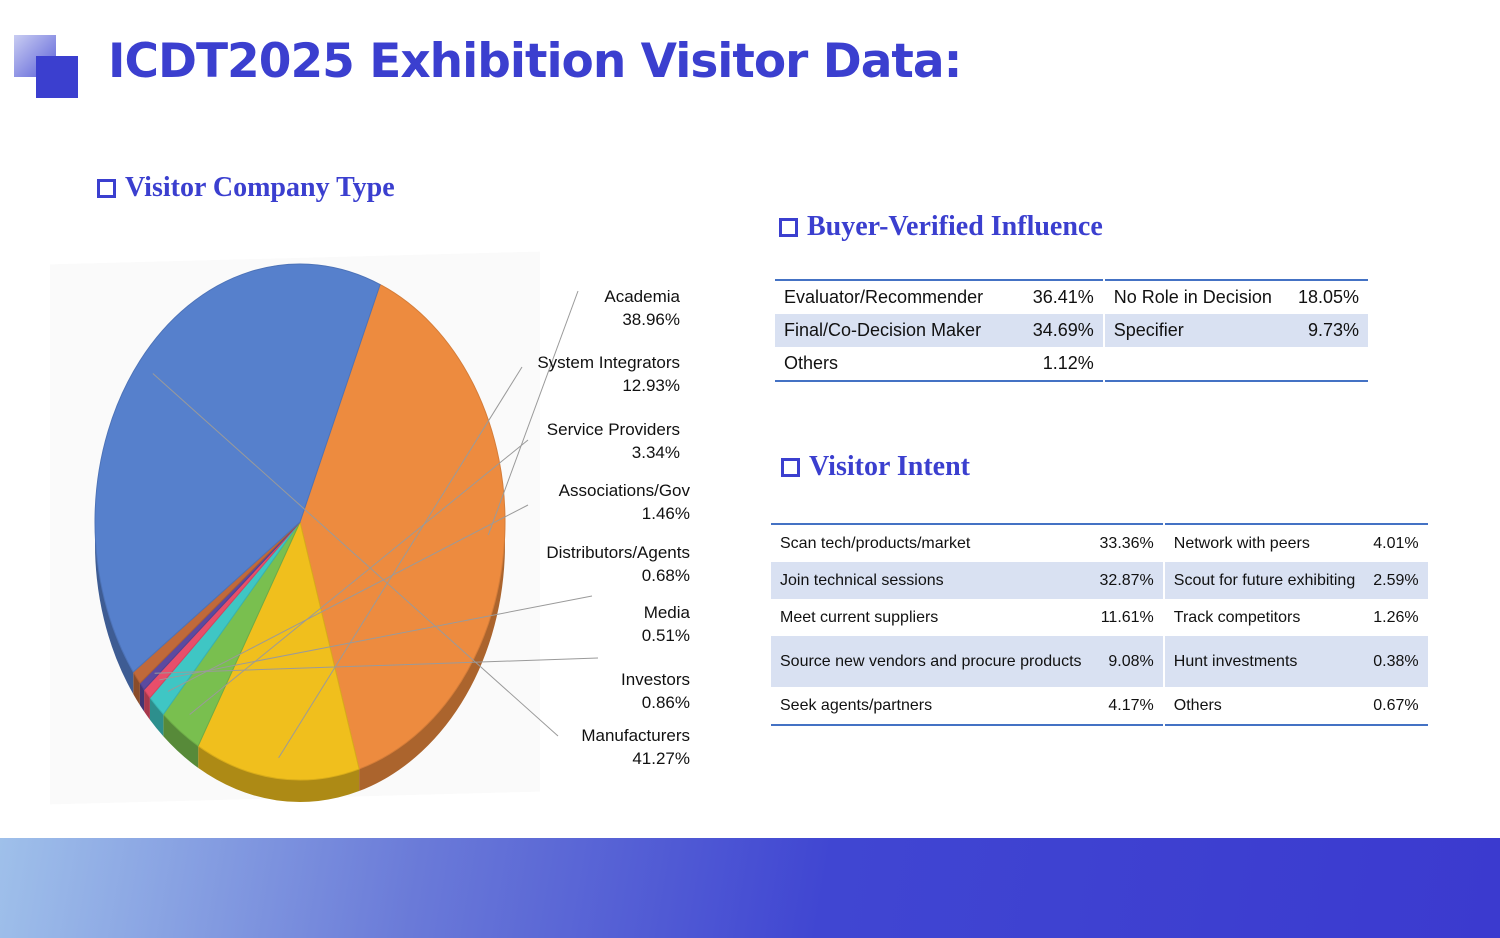 This screenshot has height=938, width=1500. I want to click on table-cell: 1.26%, so click(1396, 617).